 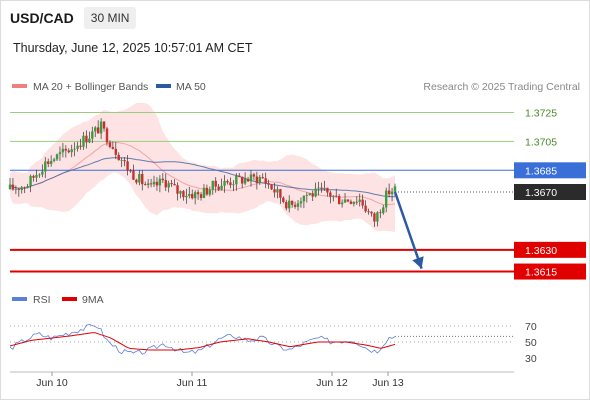 What do you see at coordinates (388, 383) in the screenshot?
I see `x-tick-label: Jun 13` at bounding box center [388, 383].